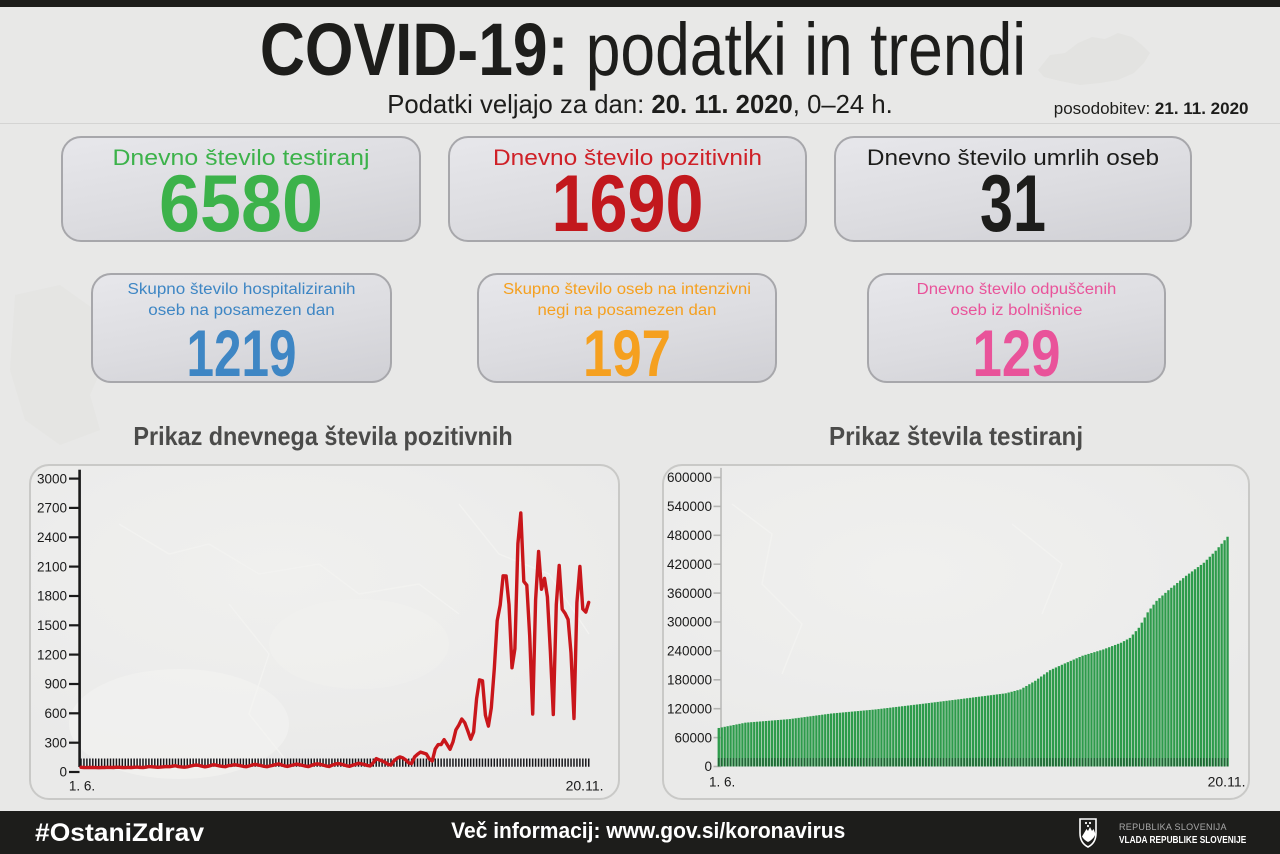  What do you see at coordinates (689, 535) in the screenshot?
I see `svg-text: 480000` at bounding box center [689, 535].